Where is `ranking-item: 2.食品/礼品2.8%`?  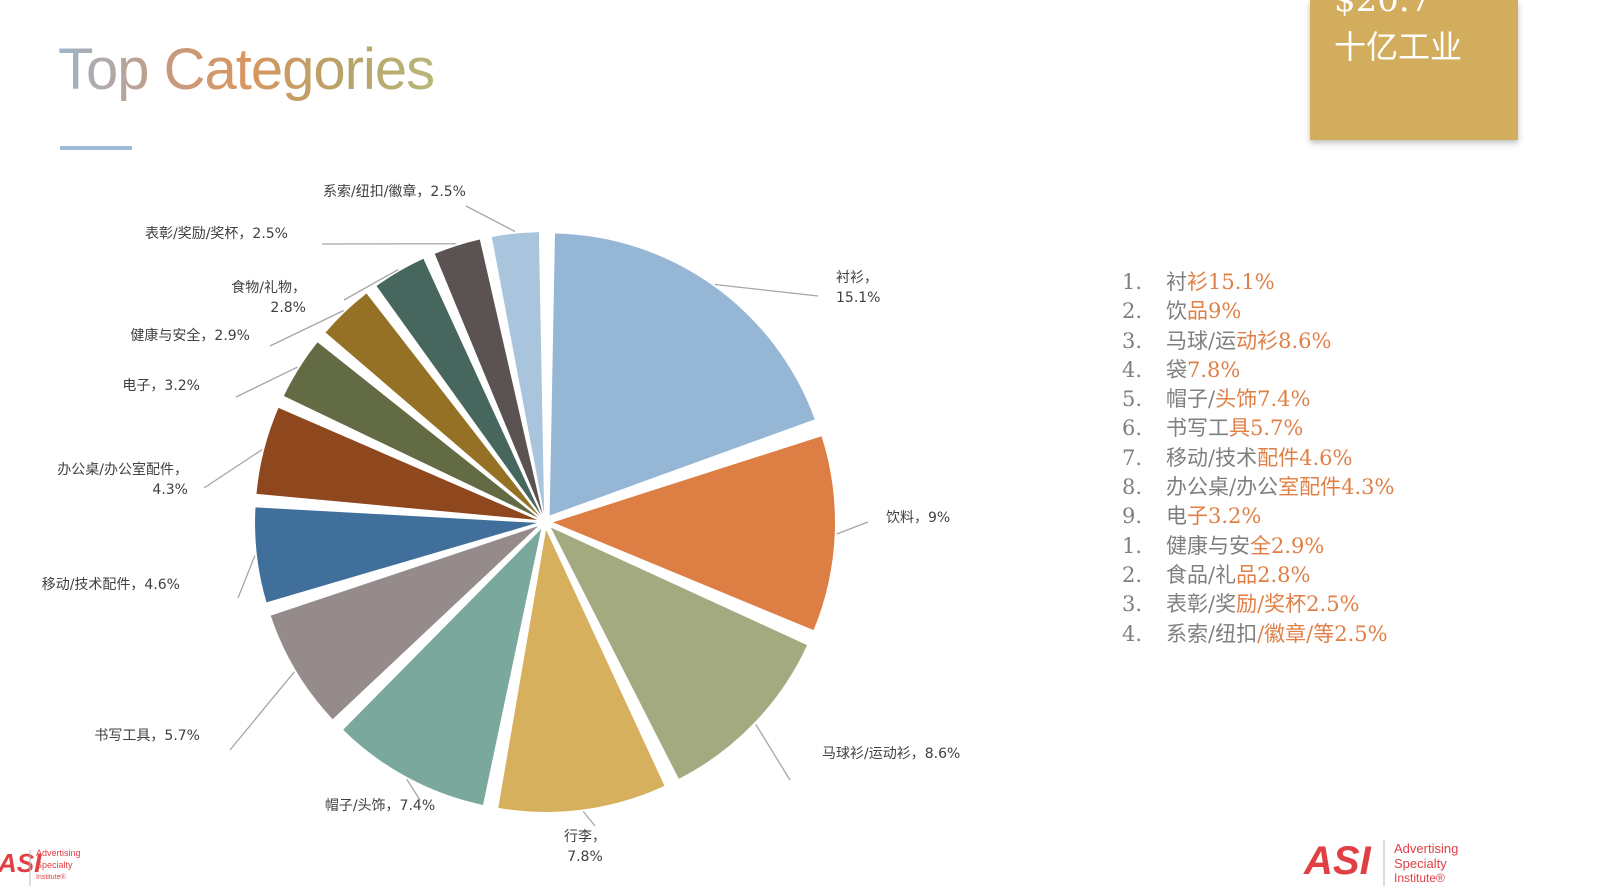 ranking-item: 2.食品/礼品2.8% is located at coordinates (1258, 575).